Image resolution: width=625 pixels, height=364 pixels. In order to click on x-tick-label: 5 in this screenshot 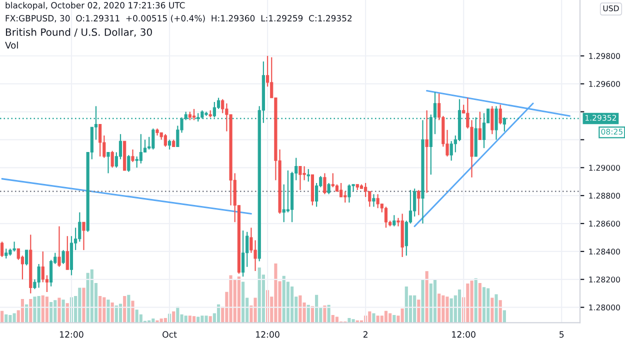, I will do `click(562, 334)`.